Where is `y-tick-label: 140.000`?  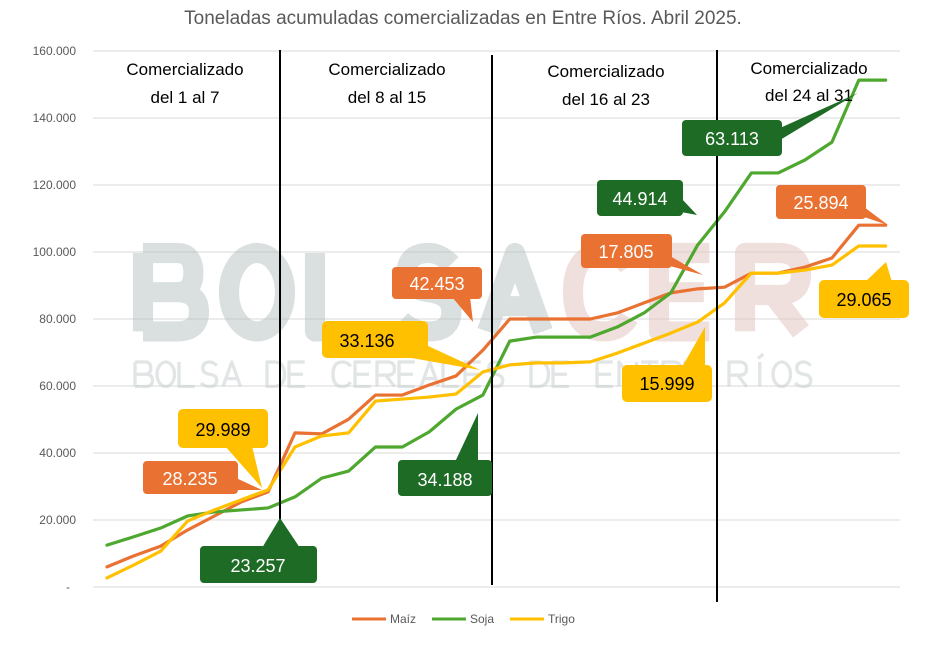
y-tick-label: 140.000 is located at coordinates (55, 118).